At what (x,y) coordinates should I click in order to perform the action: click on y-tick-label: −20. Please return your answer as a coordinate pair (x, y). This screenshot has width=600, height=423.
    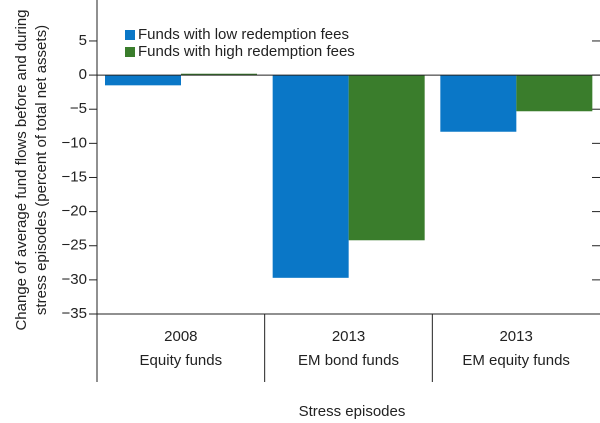
    Looking at the image, I should click on (74, 211).